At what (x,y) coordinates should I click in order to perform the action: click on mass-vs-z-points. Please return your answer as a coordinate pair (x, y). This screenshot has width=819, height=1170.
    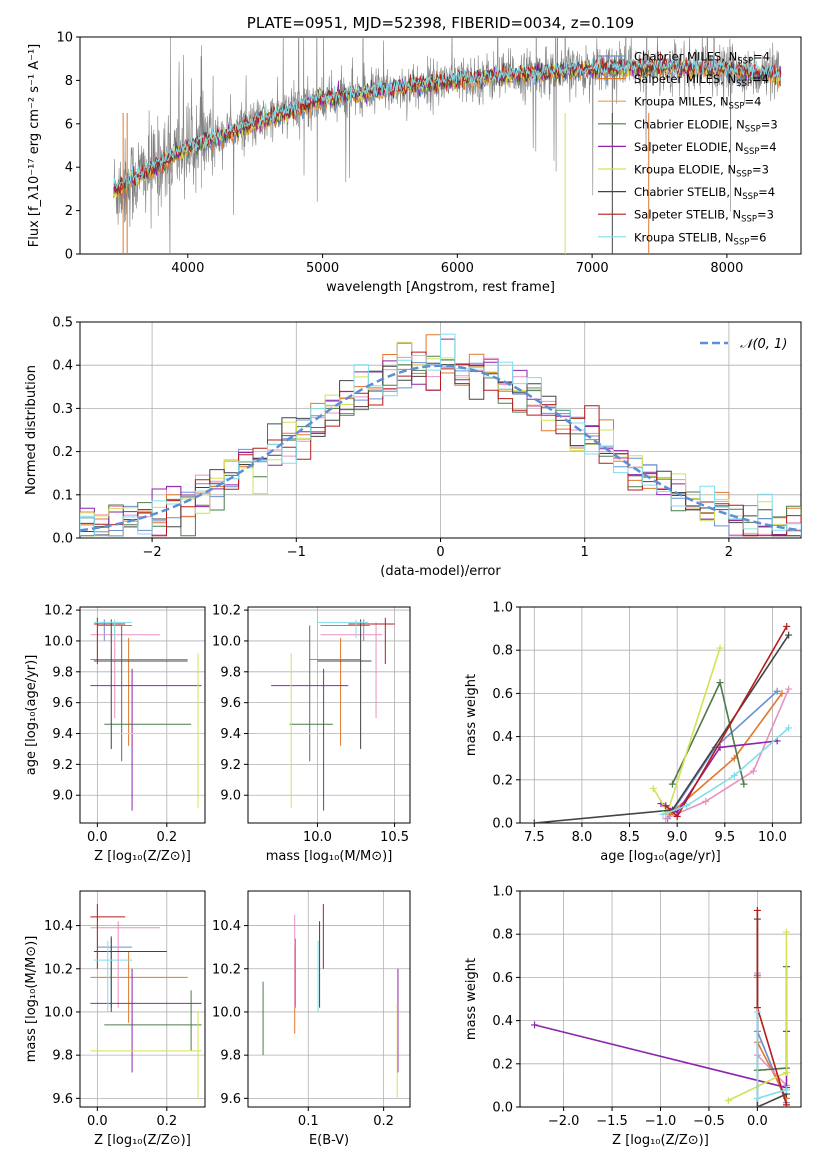
    Looking at the image, I should click on (146, 1001).